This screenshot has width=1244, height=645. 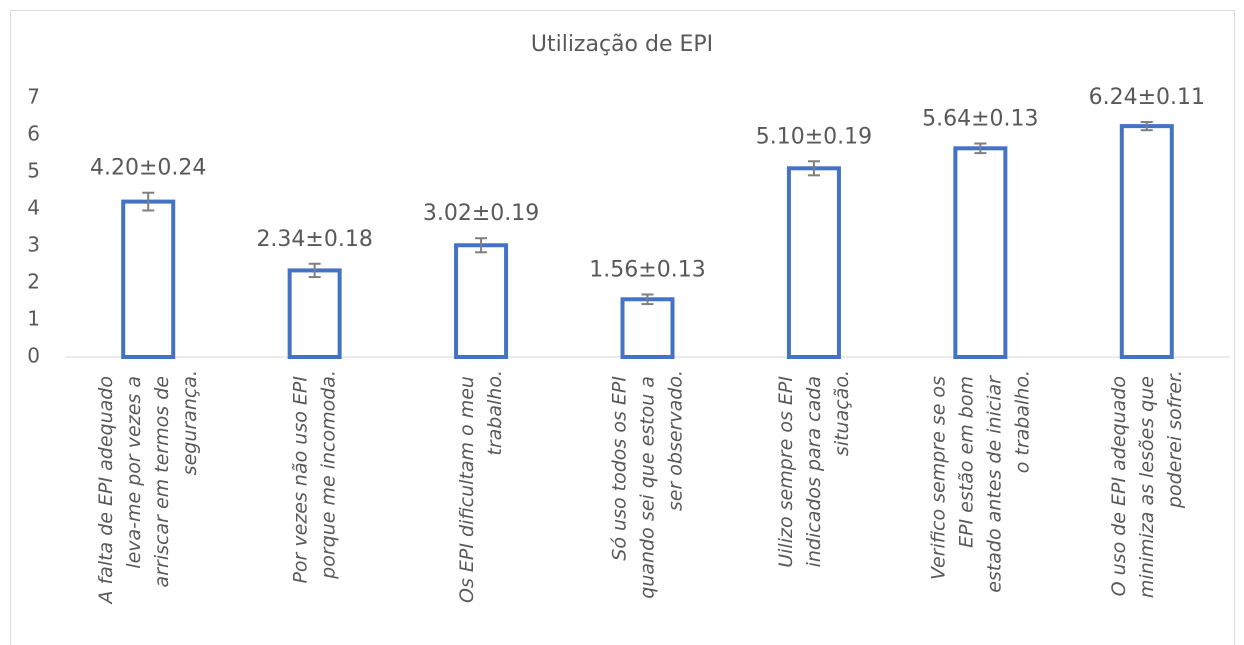 What do you see at coordinates (314, 239) in the screenshot?
I see `data-label: 2.34±0.18` at bounding box center [314, 239].